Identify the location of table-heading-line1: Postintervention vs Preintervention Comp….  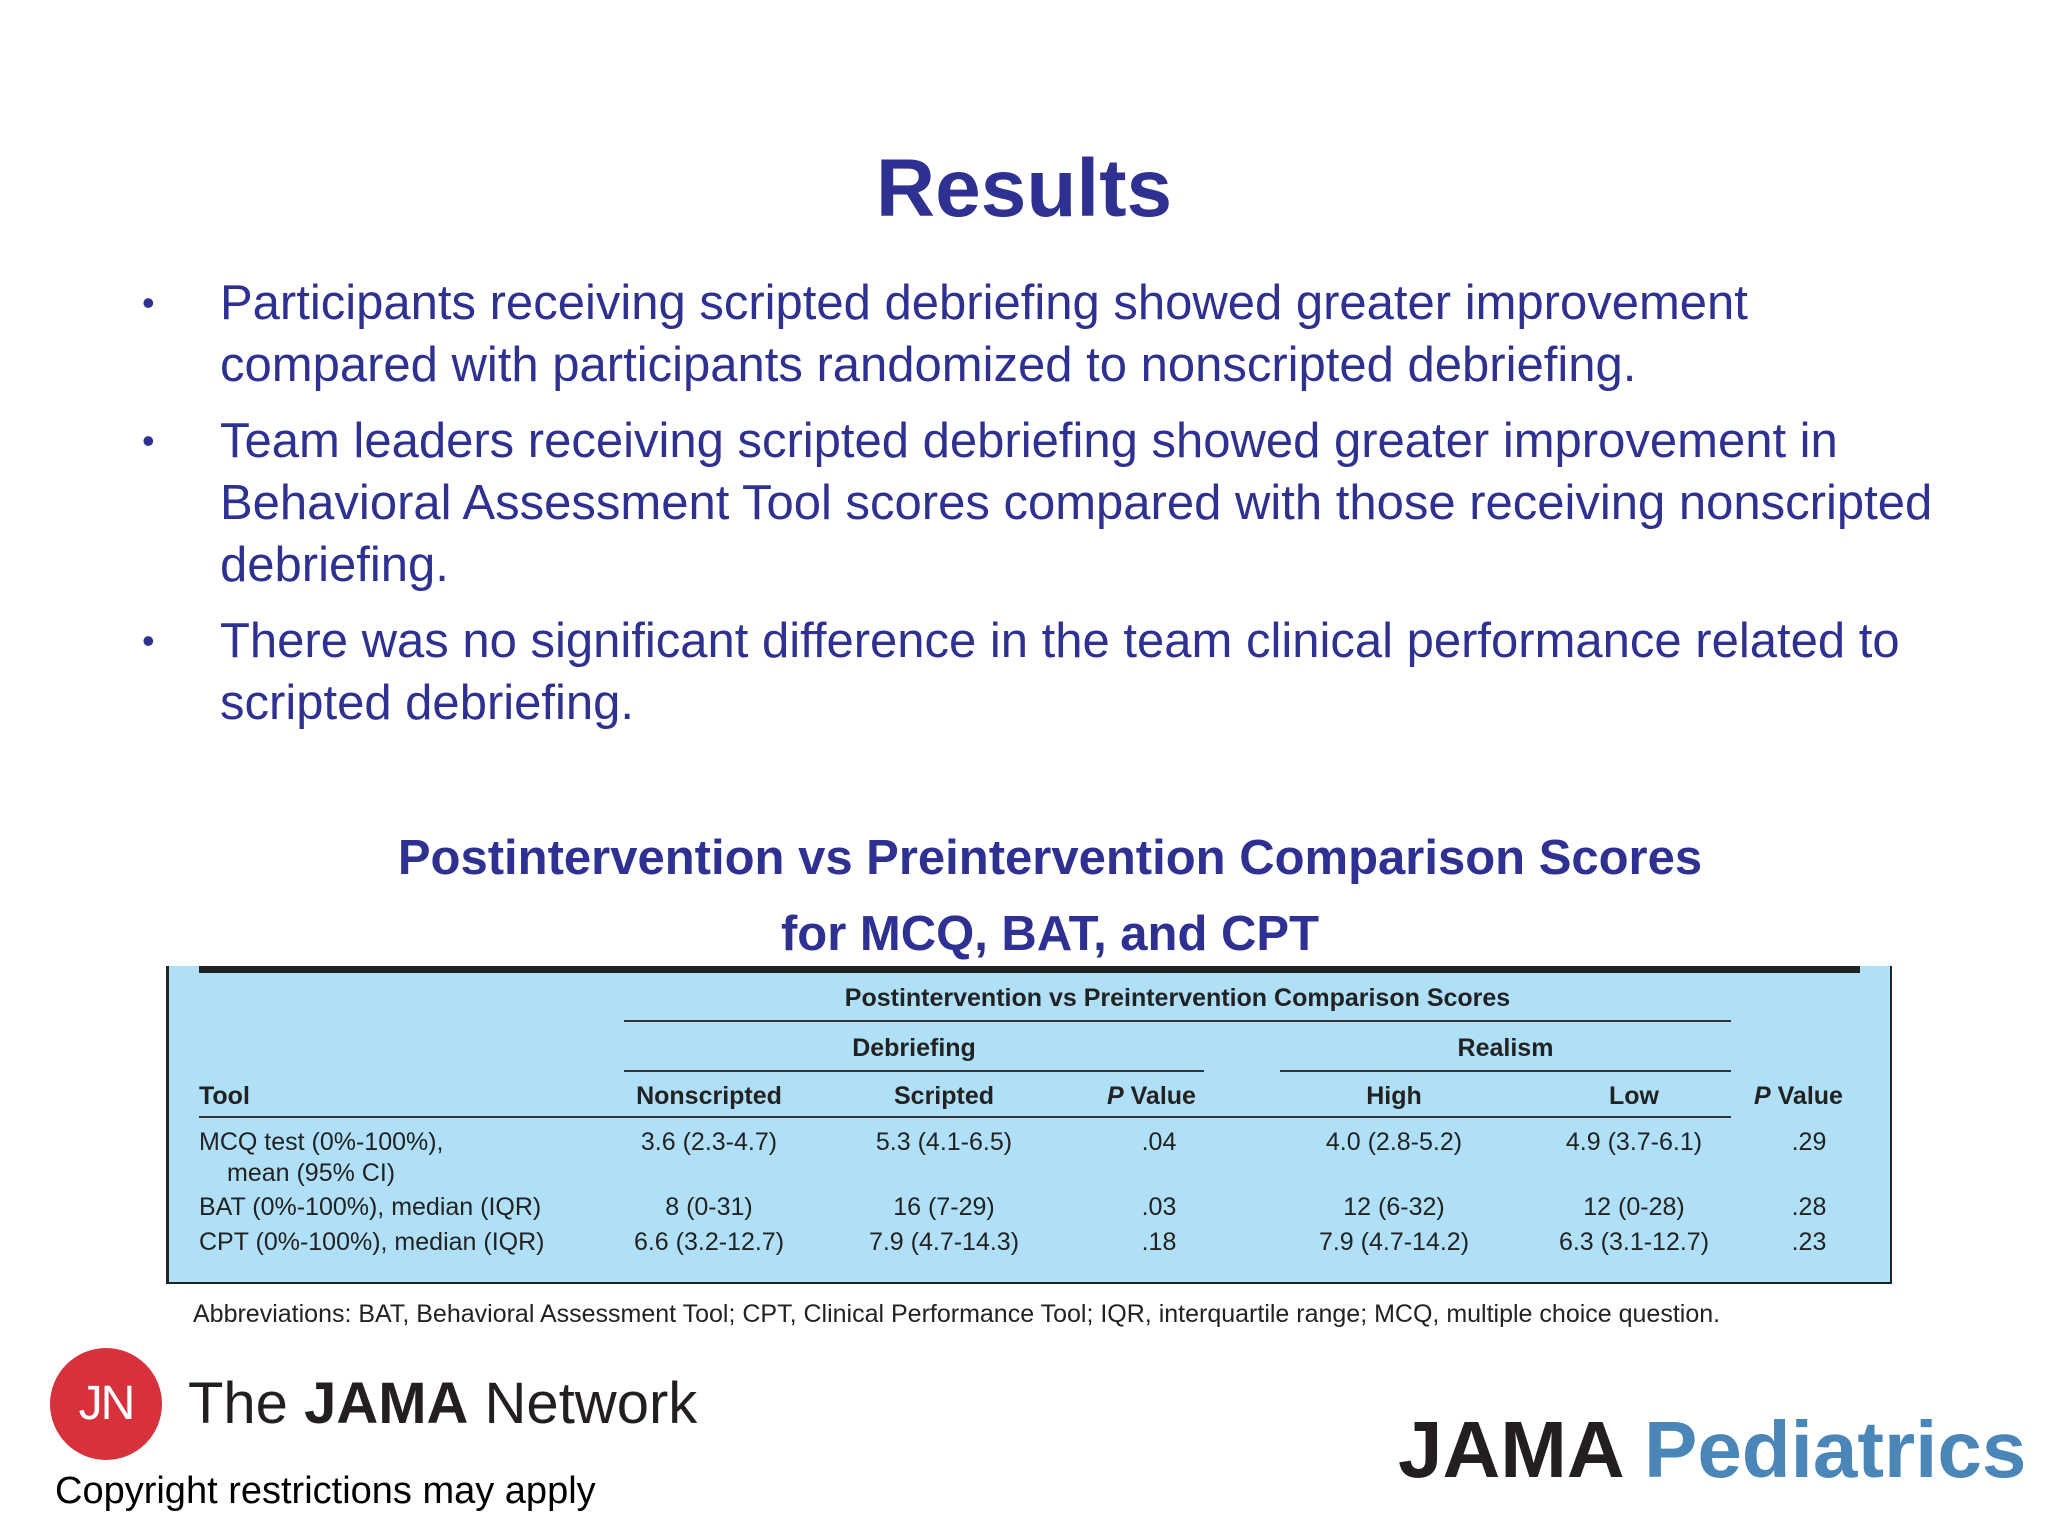
(1050, 858).